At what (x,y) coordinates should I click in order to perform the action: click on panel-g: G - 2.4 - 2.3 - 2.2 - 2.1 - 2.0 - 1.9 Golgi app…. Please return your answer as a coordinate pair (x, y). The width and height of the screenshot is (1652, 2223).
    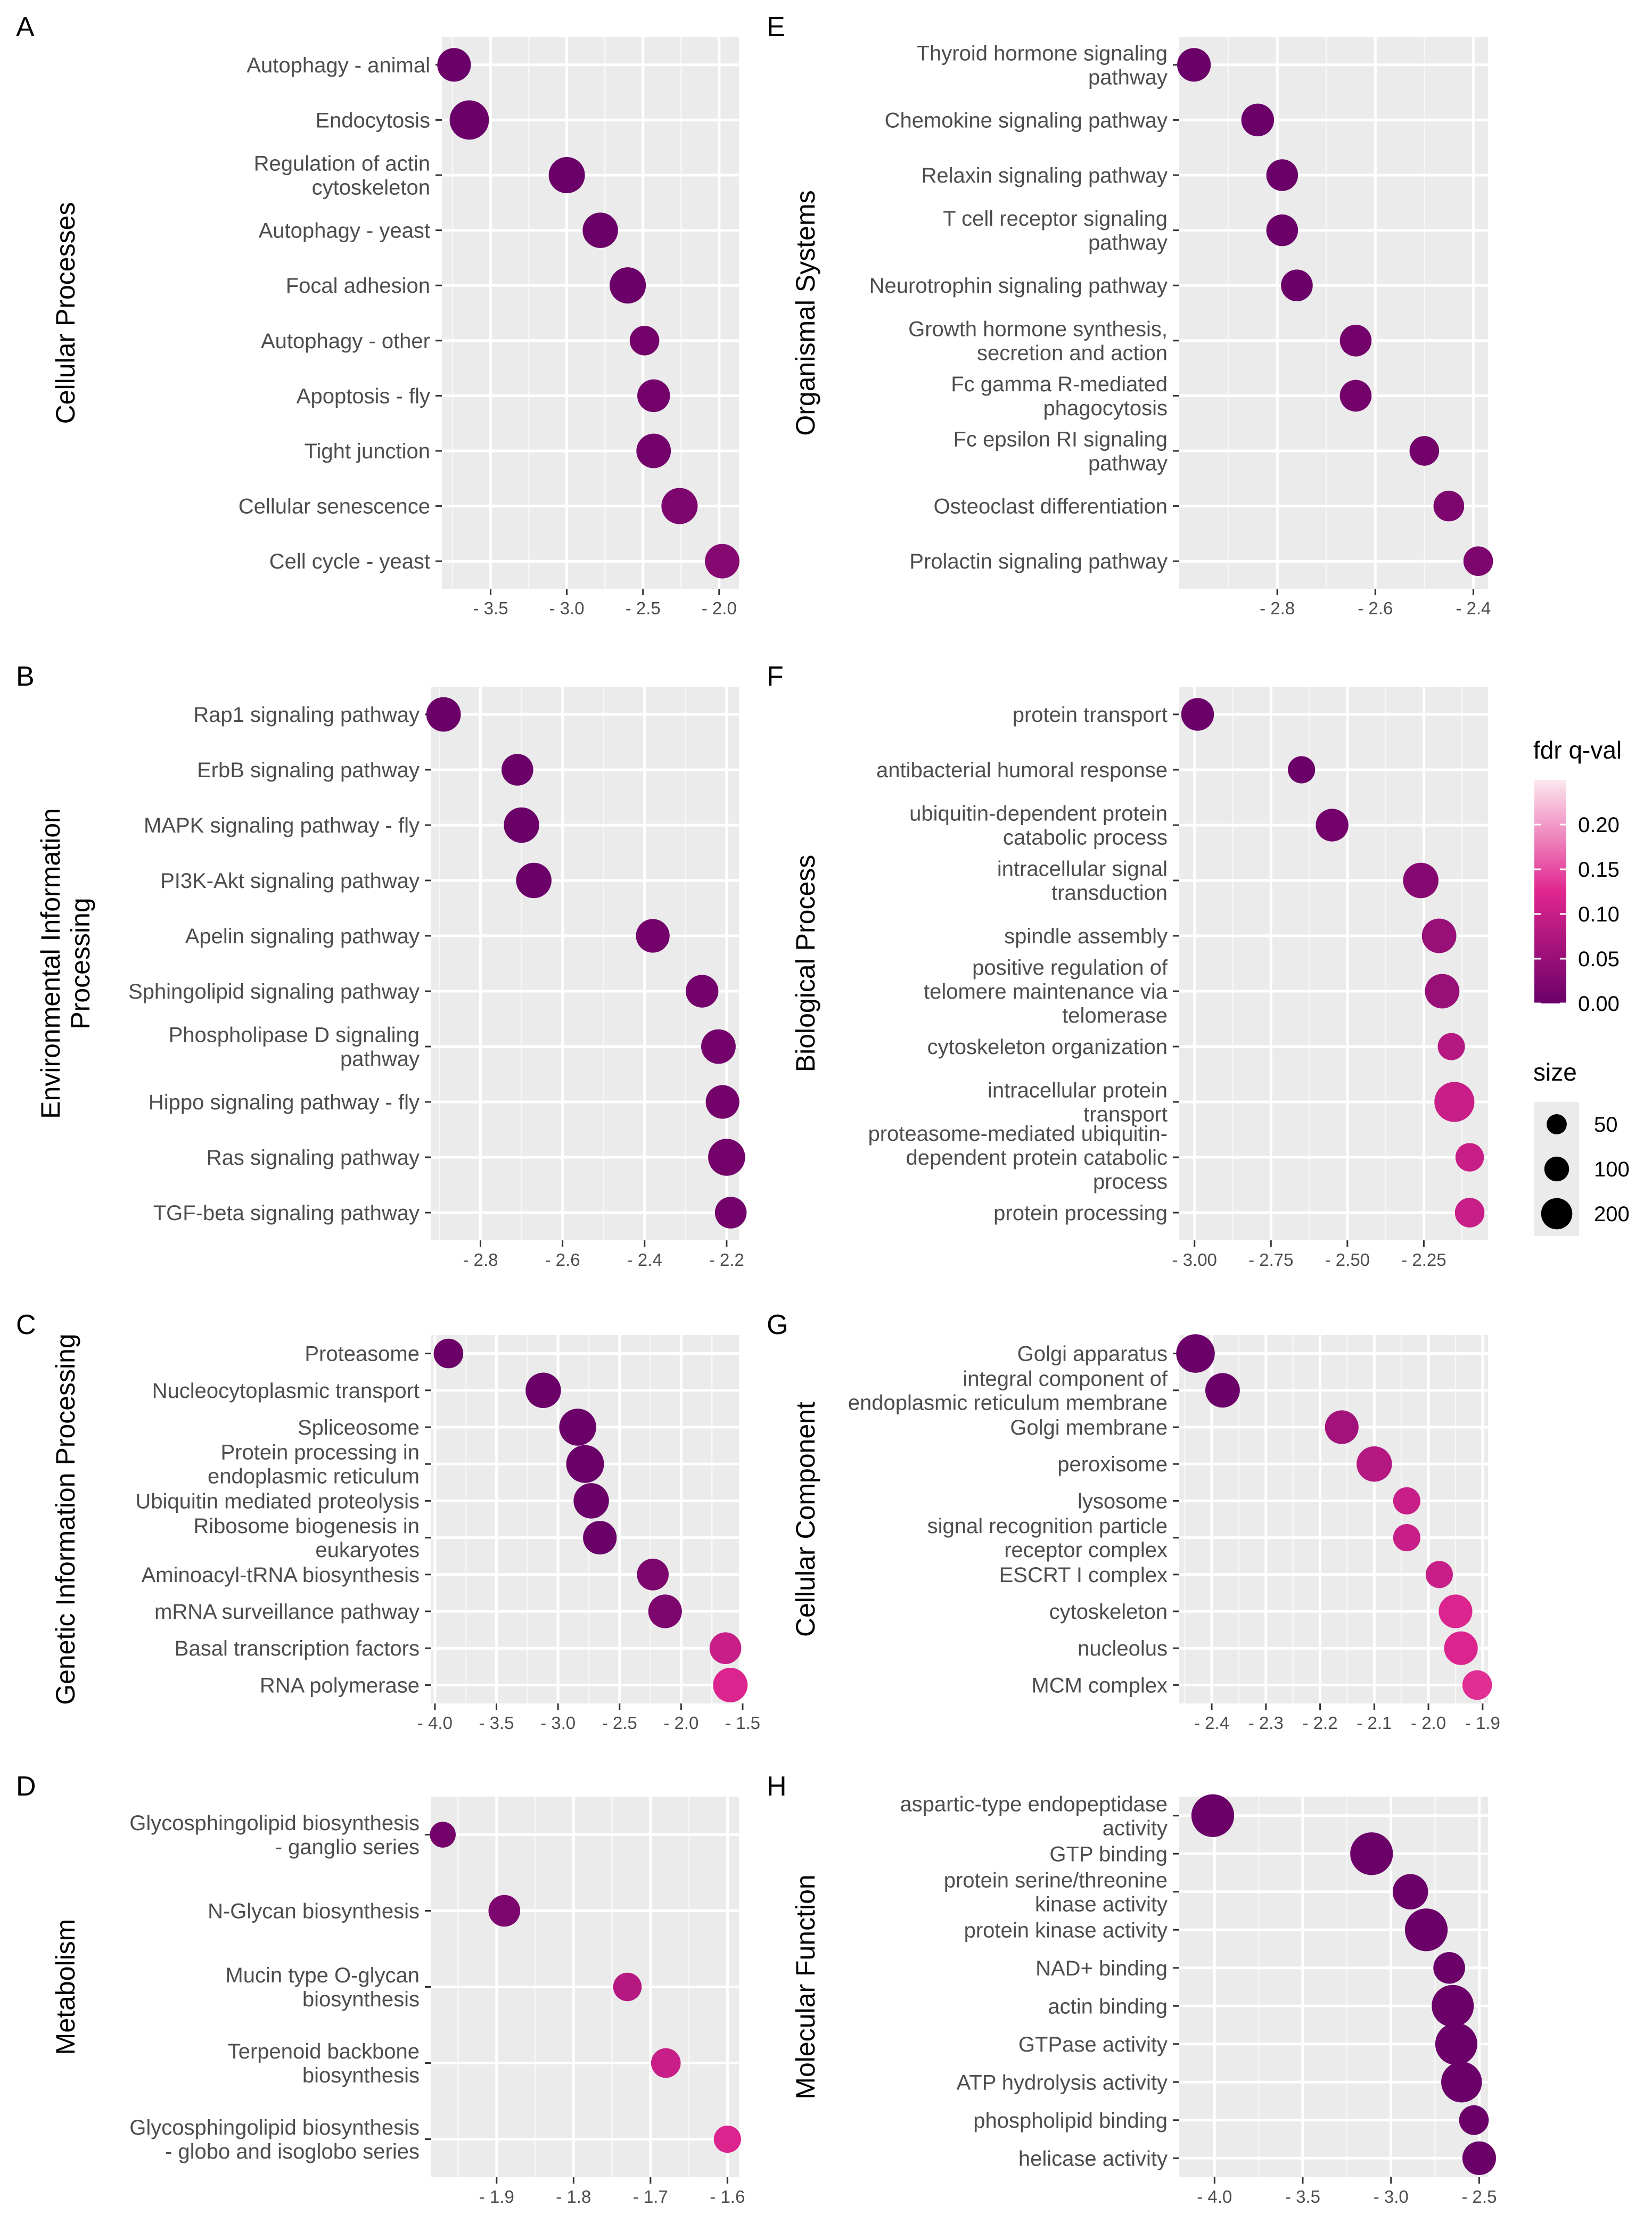
    Looking at the image, I should click on (1134, 1521).